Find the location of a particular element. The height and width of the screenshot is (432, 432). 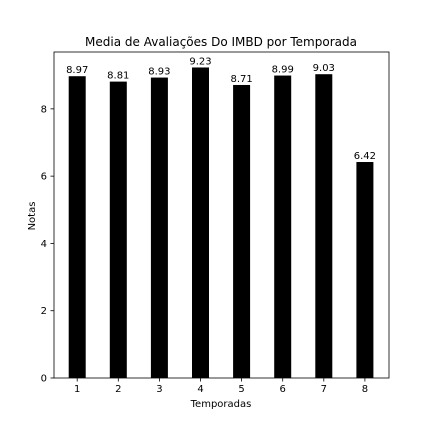

bar-value-label: 9.03 is located at coordinates (324, 68).